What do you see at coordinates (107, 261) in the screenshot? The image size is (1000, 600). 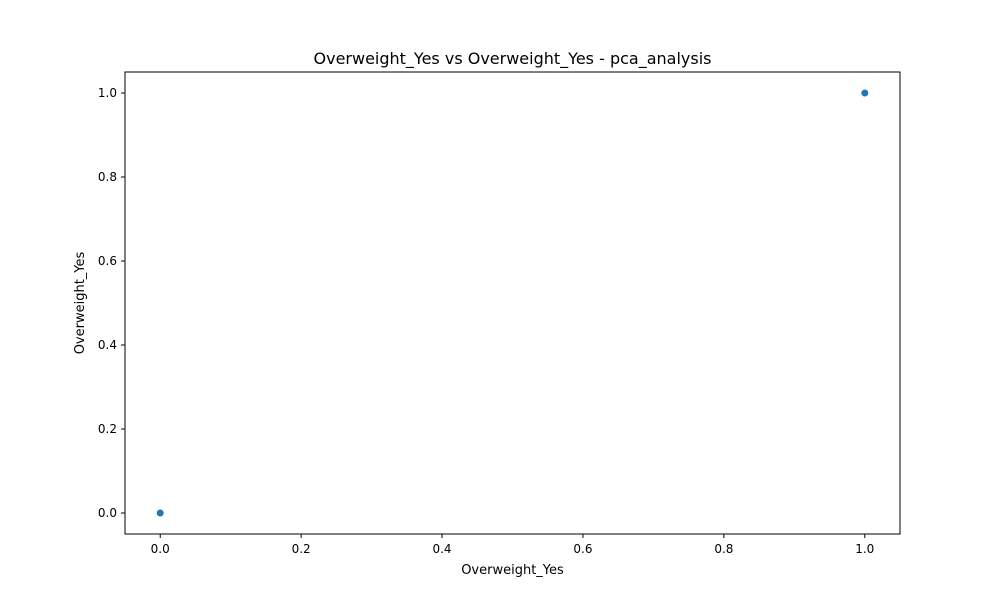 I see `y-tick-label: 0.6` at bounding box center [107, 261].